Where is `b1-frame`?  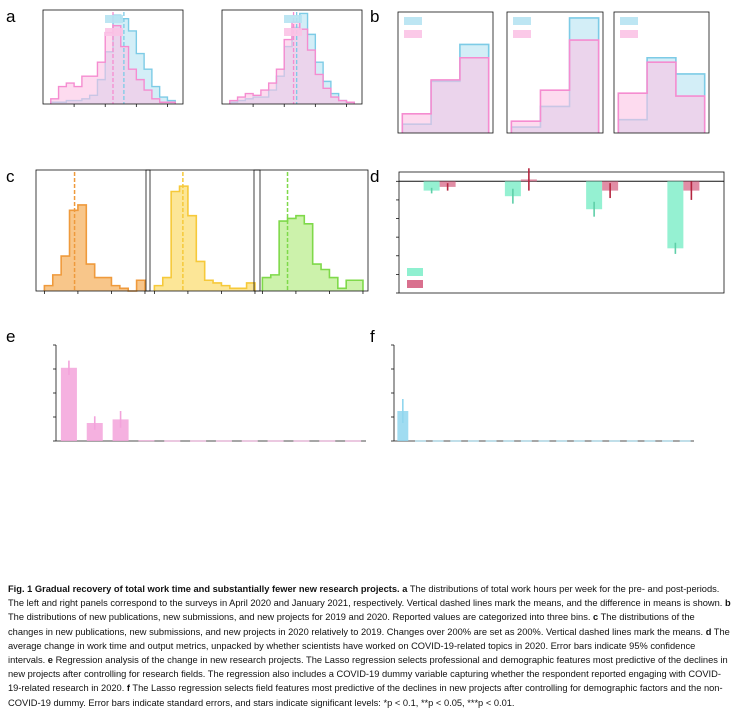
b1-frame is located at coordinates (445, 72).